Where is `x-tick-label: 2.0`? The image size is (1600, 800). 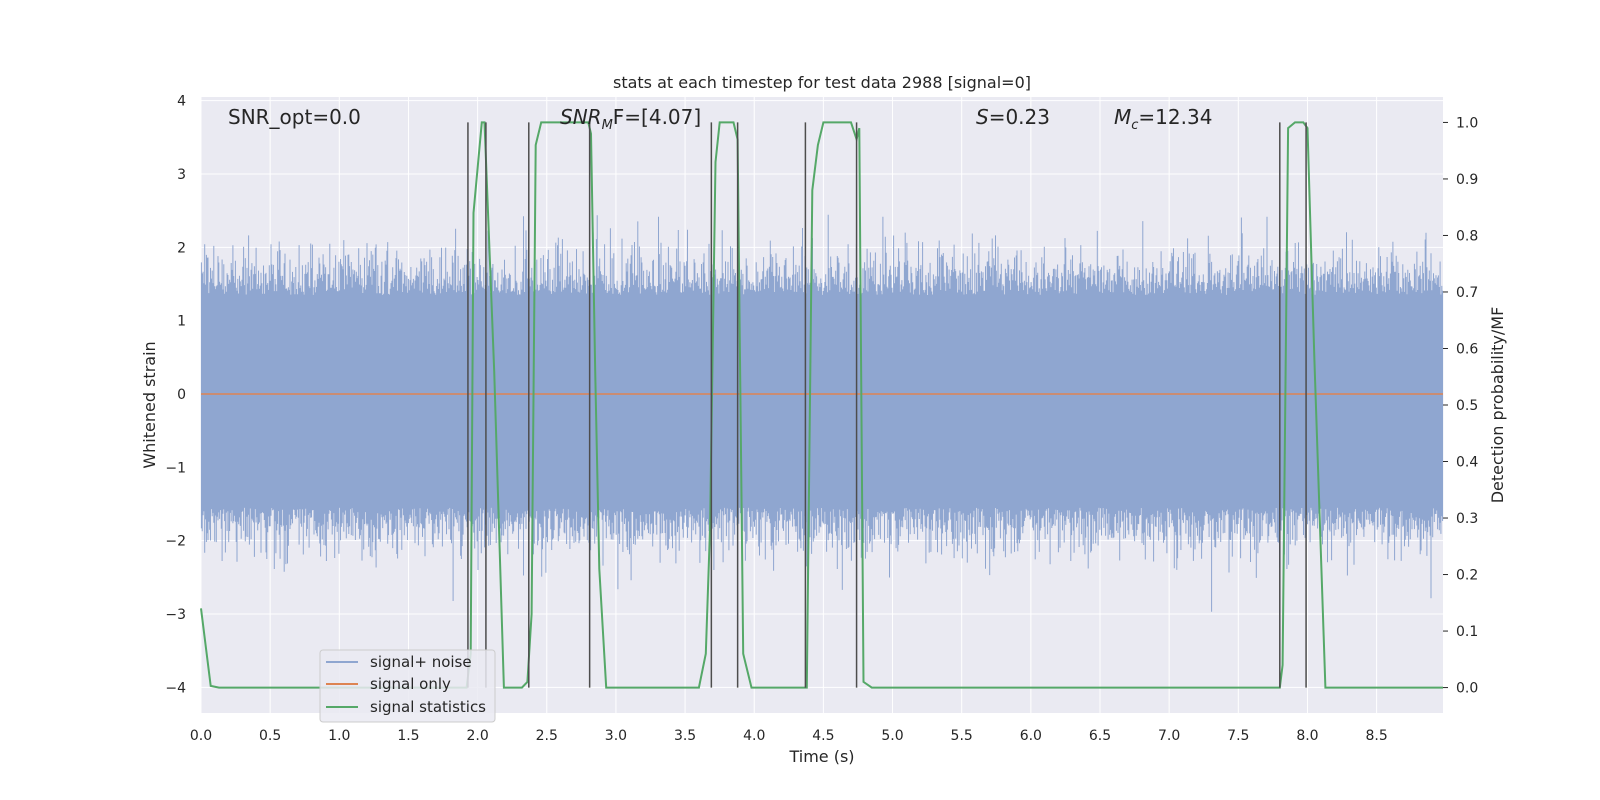 x-tick-label: 2.0 is located at coordinates (477, 736).